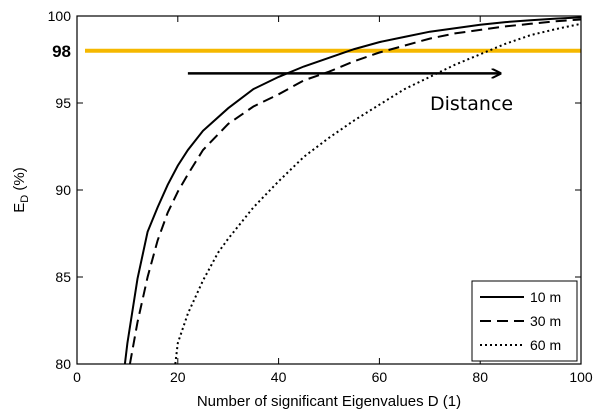 The width and height of the screenshot is (603, 413). Describe the element at coordinates (63, 190) in the screenshot. I see `y-tick-label: 90` at that location.